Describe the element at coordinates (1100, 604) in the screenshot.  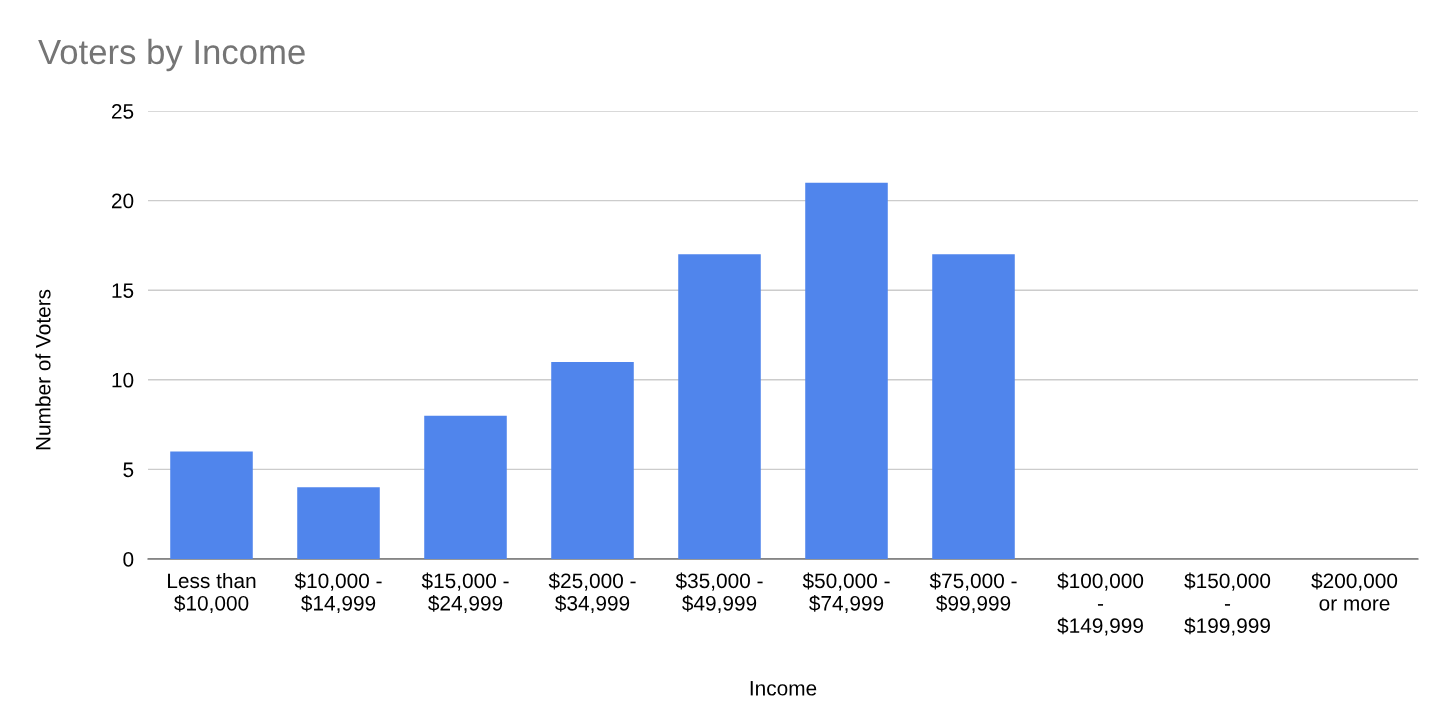
I see `x-tick-label: $100,000 - $149,999` at that location.